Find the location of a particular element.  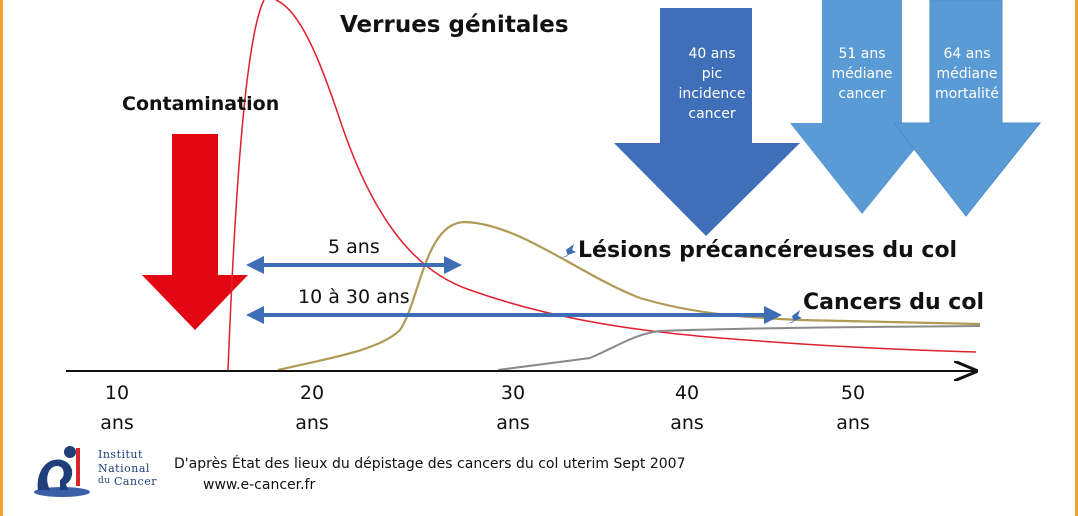

axis-tick-10: 10 ans is located at coordinates (117, 408).